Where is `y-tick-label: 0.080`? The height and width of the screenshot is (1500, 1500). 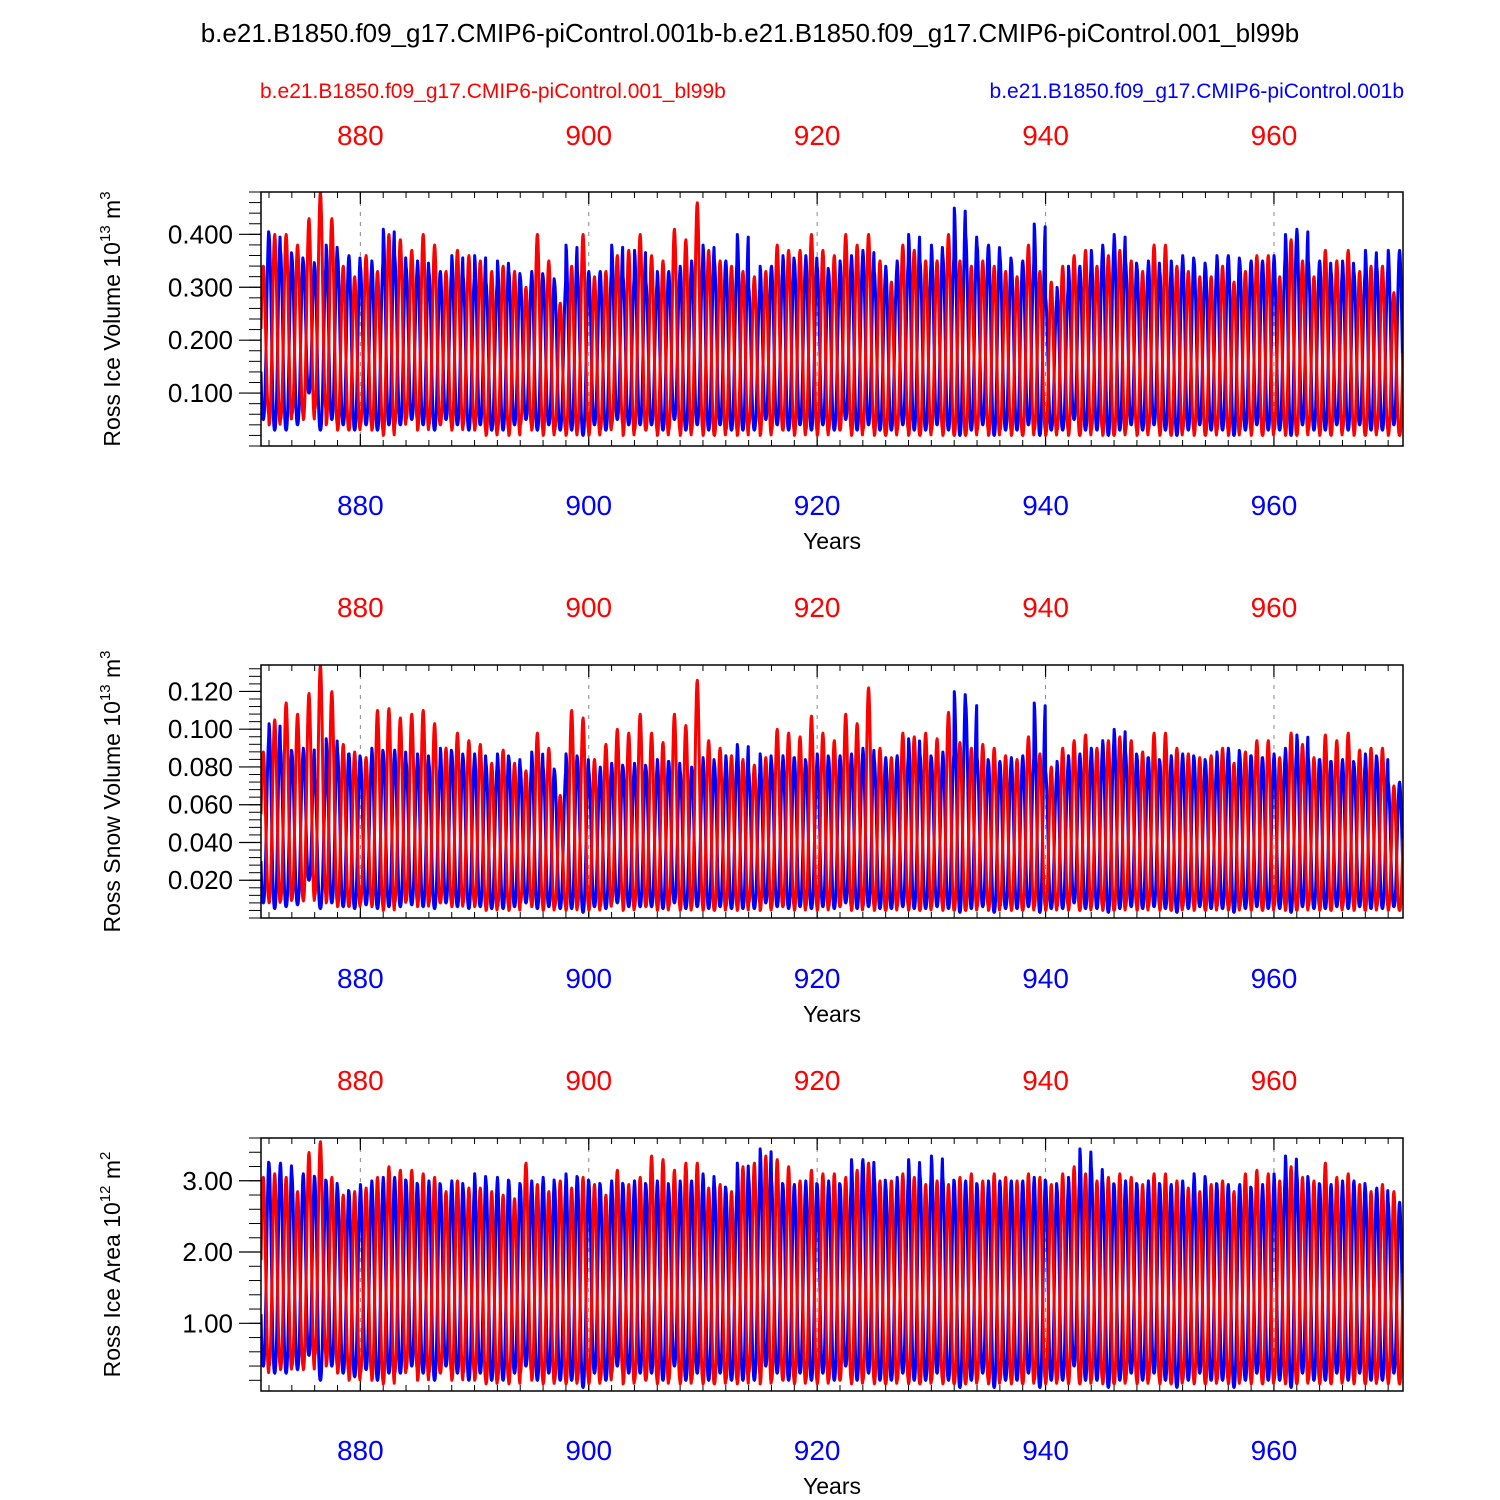 y-tick-label: 0.080 is located at coordinates (200, 767).